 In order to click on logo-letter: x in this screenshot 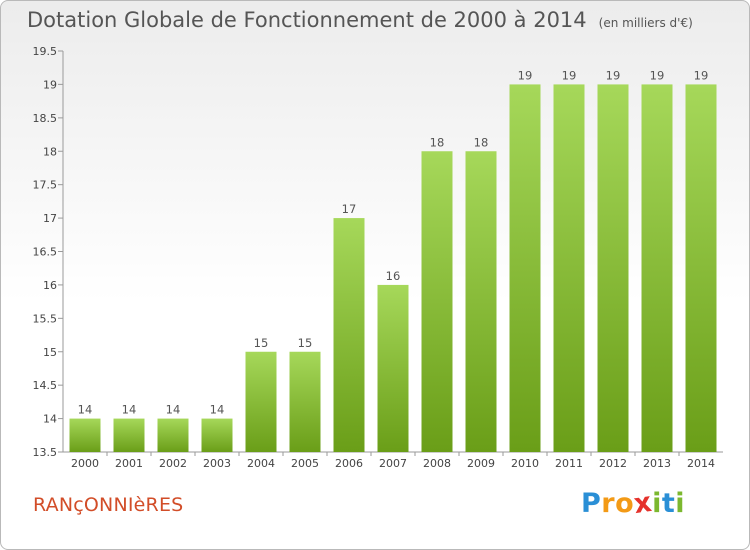, I will do `click(643, 503)`.